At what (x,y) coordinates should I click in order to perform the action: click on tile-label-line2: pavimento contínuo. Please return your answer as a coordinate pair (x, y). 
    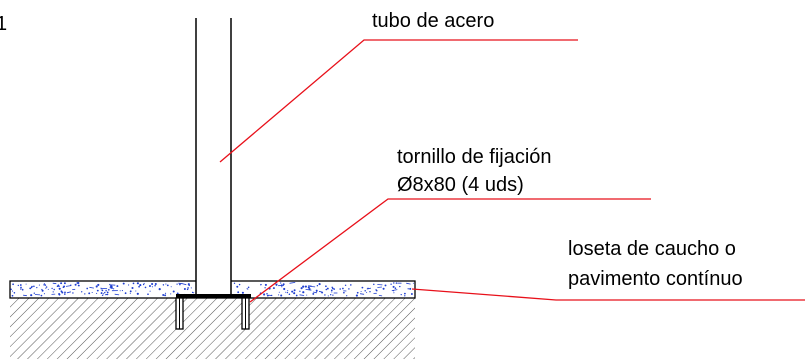
    Looking at the image, I should click on (655, 279).